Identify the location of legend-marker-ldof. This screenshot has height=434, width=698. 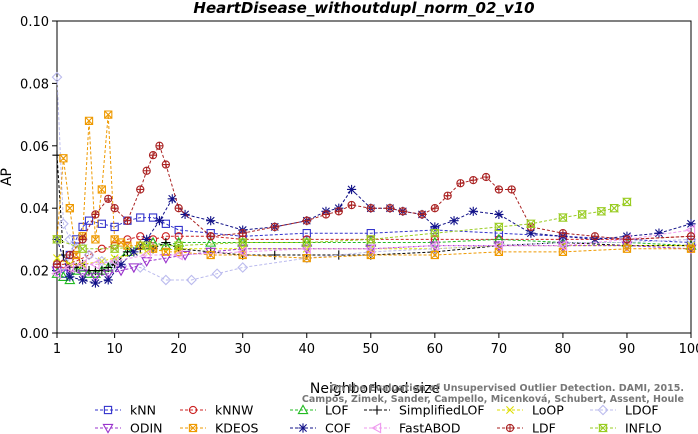
(603, 410).